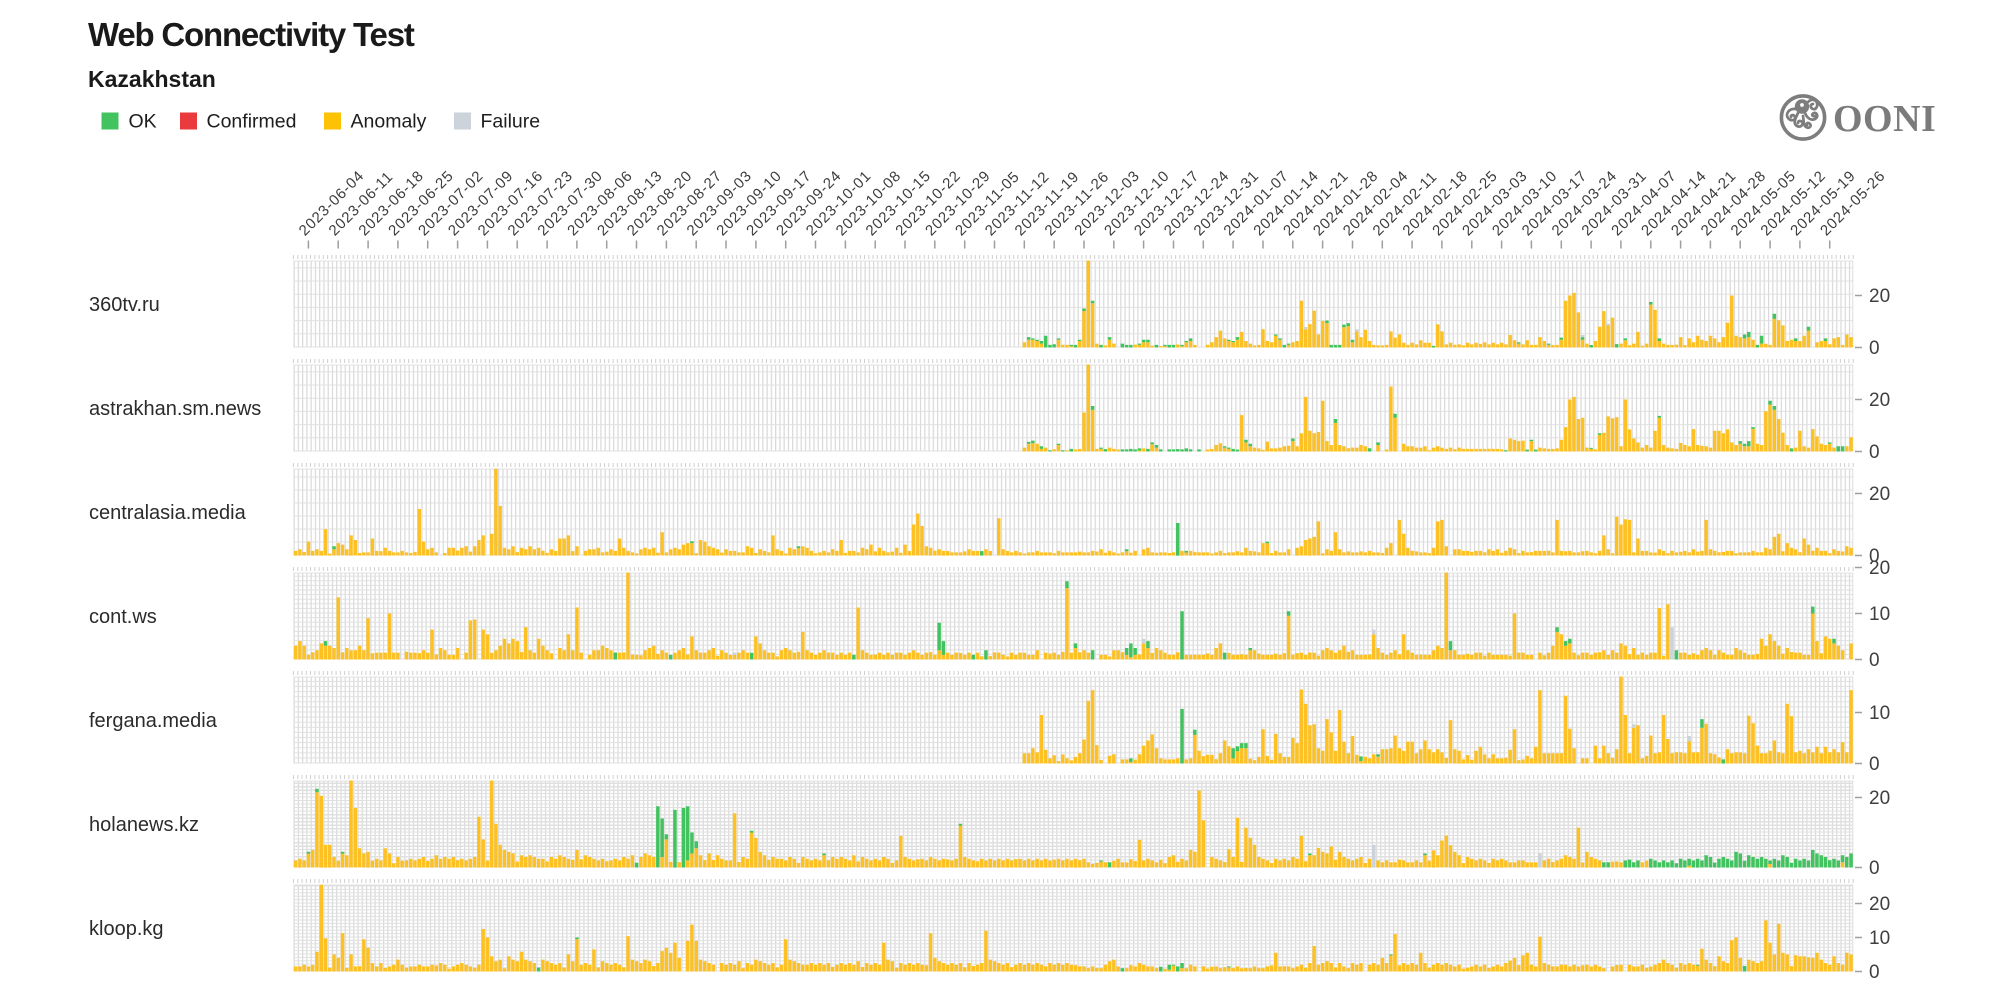 The height and width of the screenshot is (989, 1999). What do you see at coordinates (389, 122) in the screenshot?
I see `svg-text: Anomaly` at bounding box center [389, 122].